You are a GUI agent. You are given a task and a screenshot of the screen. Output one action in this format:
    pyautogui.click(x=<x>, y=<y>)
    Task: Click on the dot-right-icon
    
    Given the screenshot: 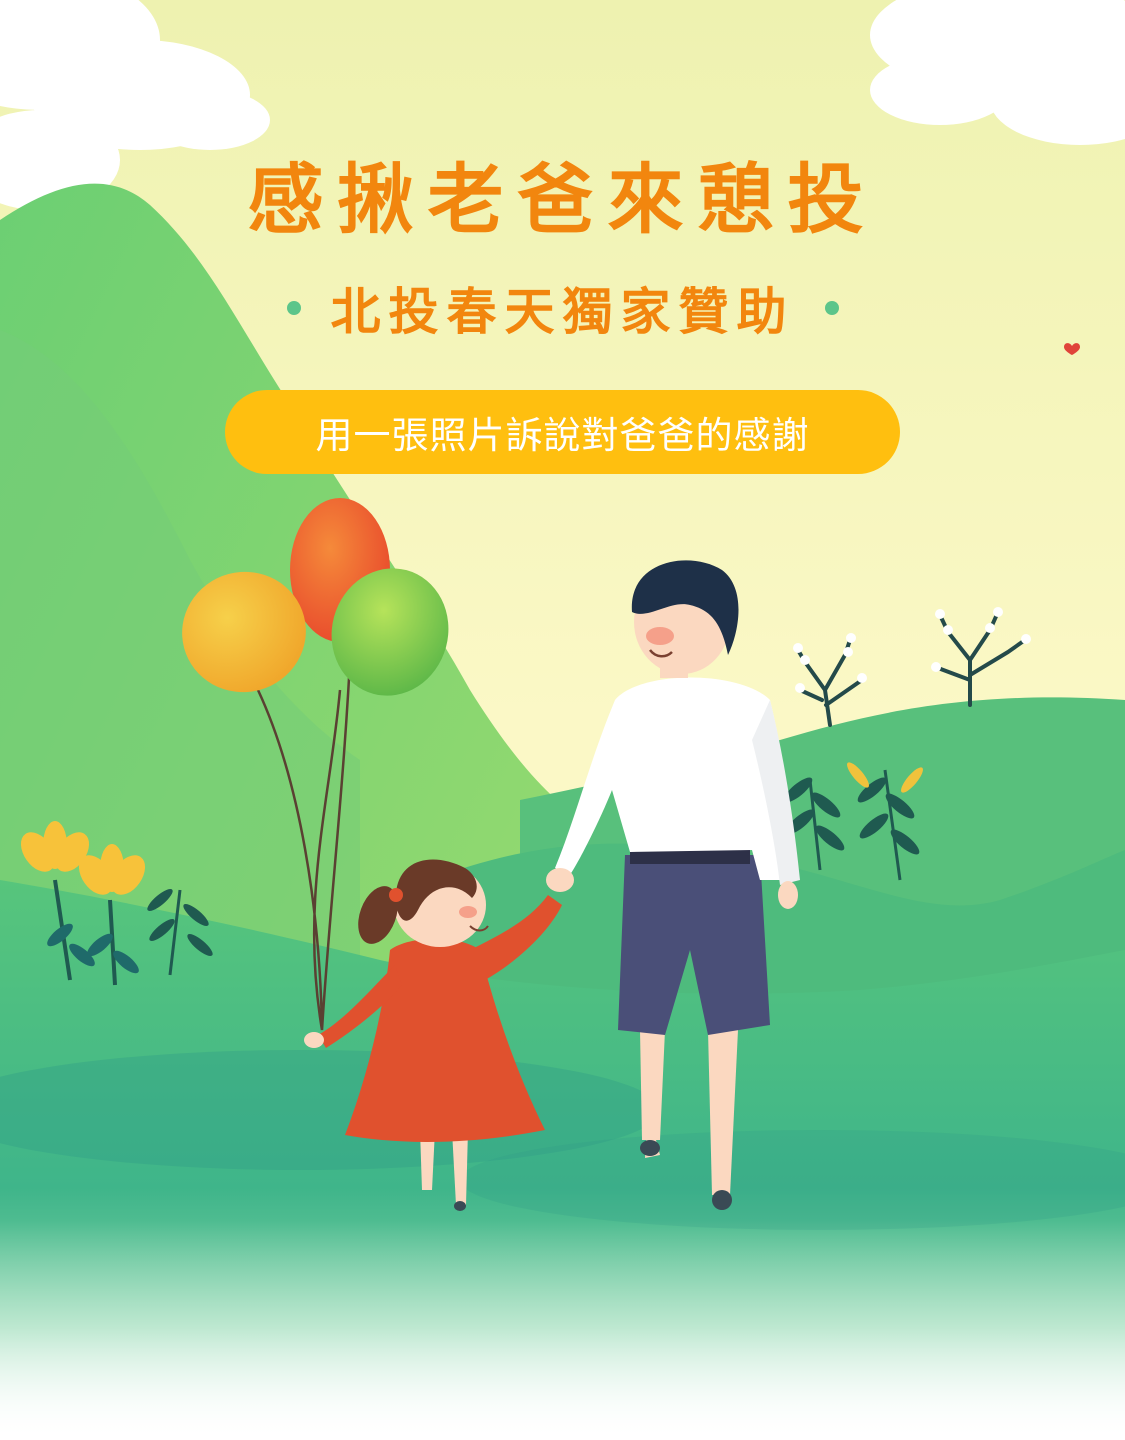 What is the action you would take?
    pyautogui.click(x=831, y=308)
    